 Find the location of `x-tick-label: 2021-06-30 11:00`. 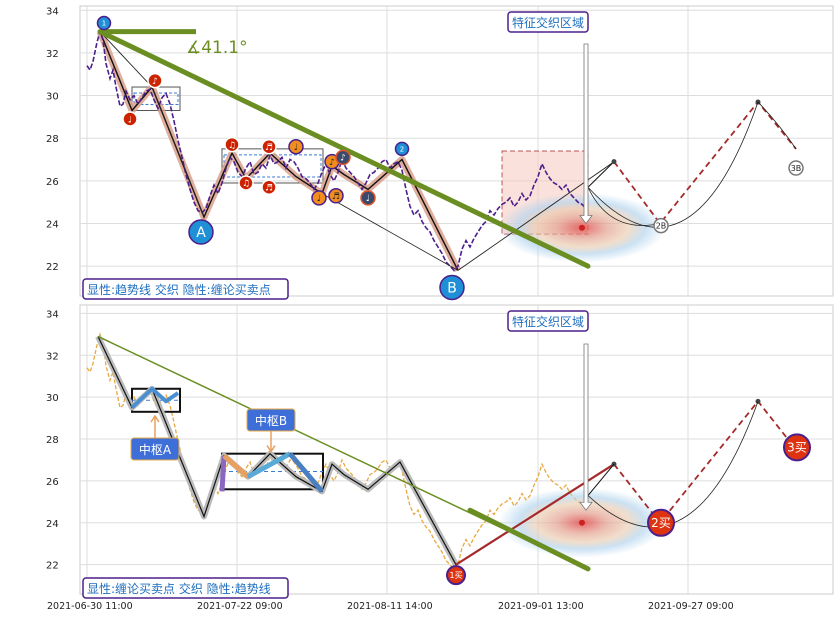

x-tick-label: 2021-06-30 11:00 is located at coordinates (90, 606).